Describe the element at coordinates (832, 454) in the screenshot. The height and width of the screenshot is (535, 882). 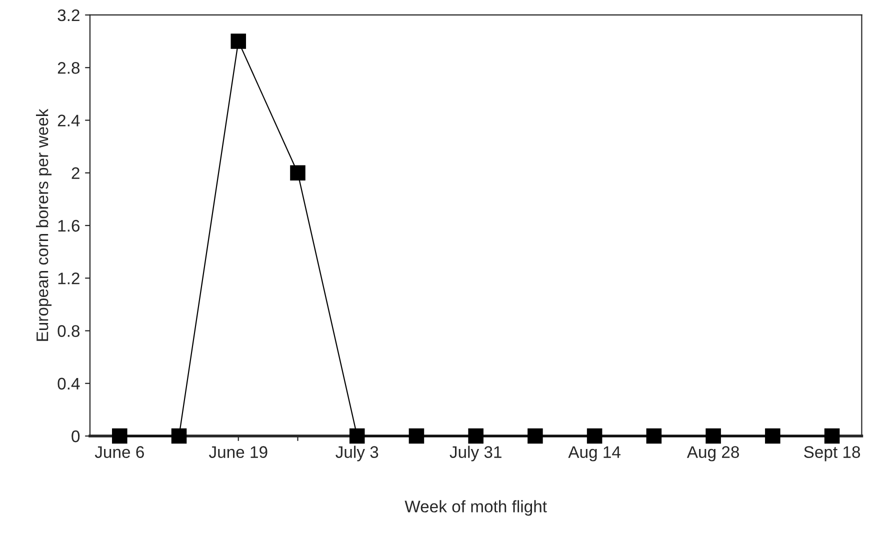
I see `x-tick-label: Sept 18` at that location.